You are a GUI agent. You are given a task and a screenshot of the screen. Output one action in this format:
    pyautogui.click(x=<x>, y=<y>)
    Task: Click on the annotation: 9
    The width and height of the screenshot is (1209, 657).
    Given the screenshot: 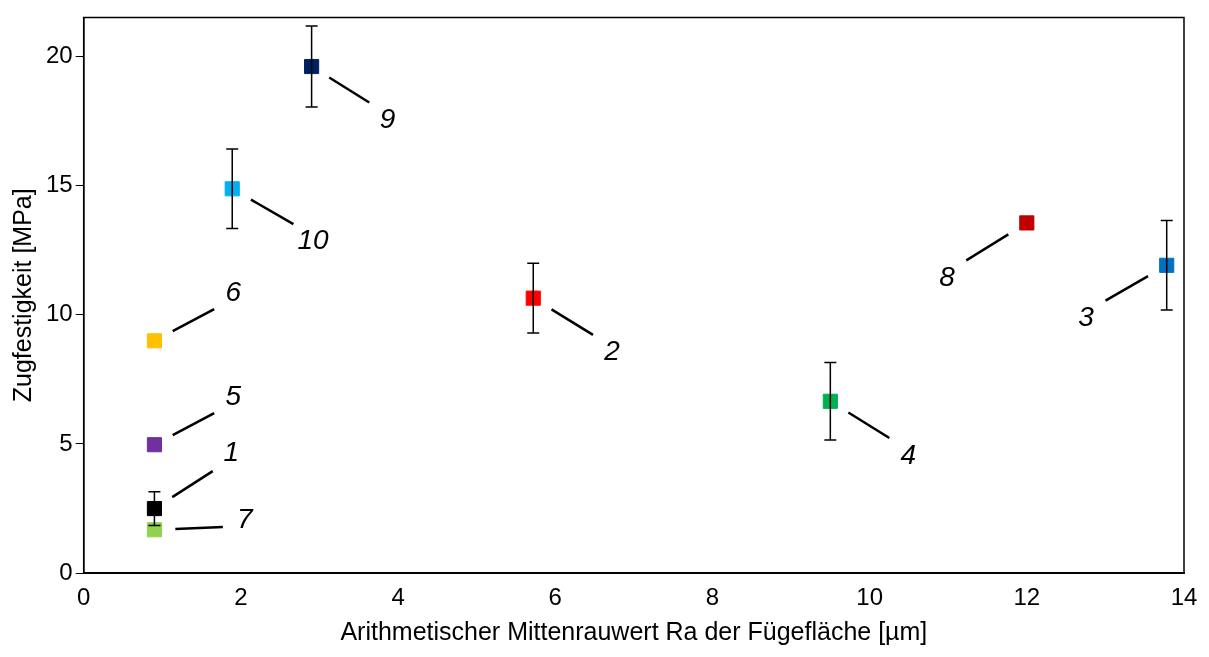 What is the action you would take?
    pyautogui.click(x=387, y=118)
    